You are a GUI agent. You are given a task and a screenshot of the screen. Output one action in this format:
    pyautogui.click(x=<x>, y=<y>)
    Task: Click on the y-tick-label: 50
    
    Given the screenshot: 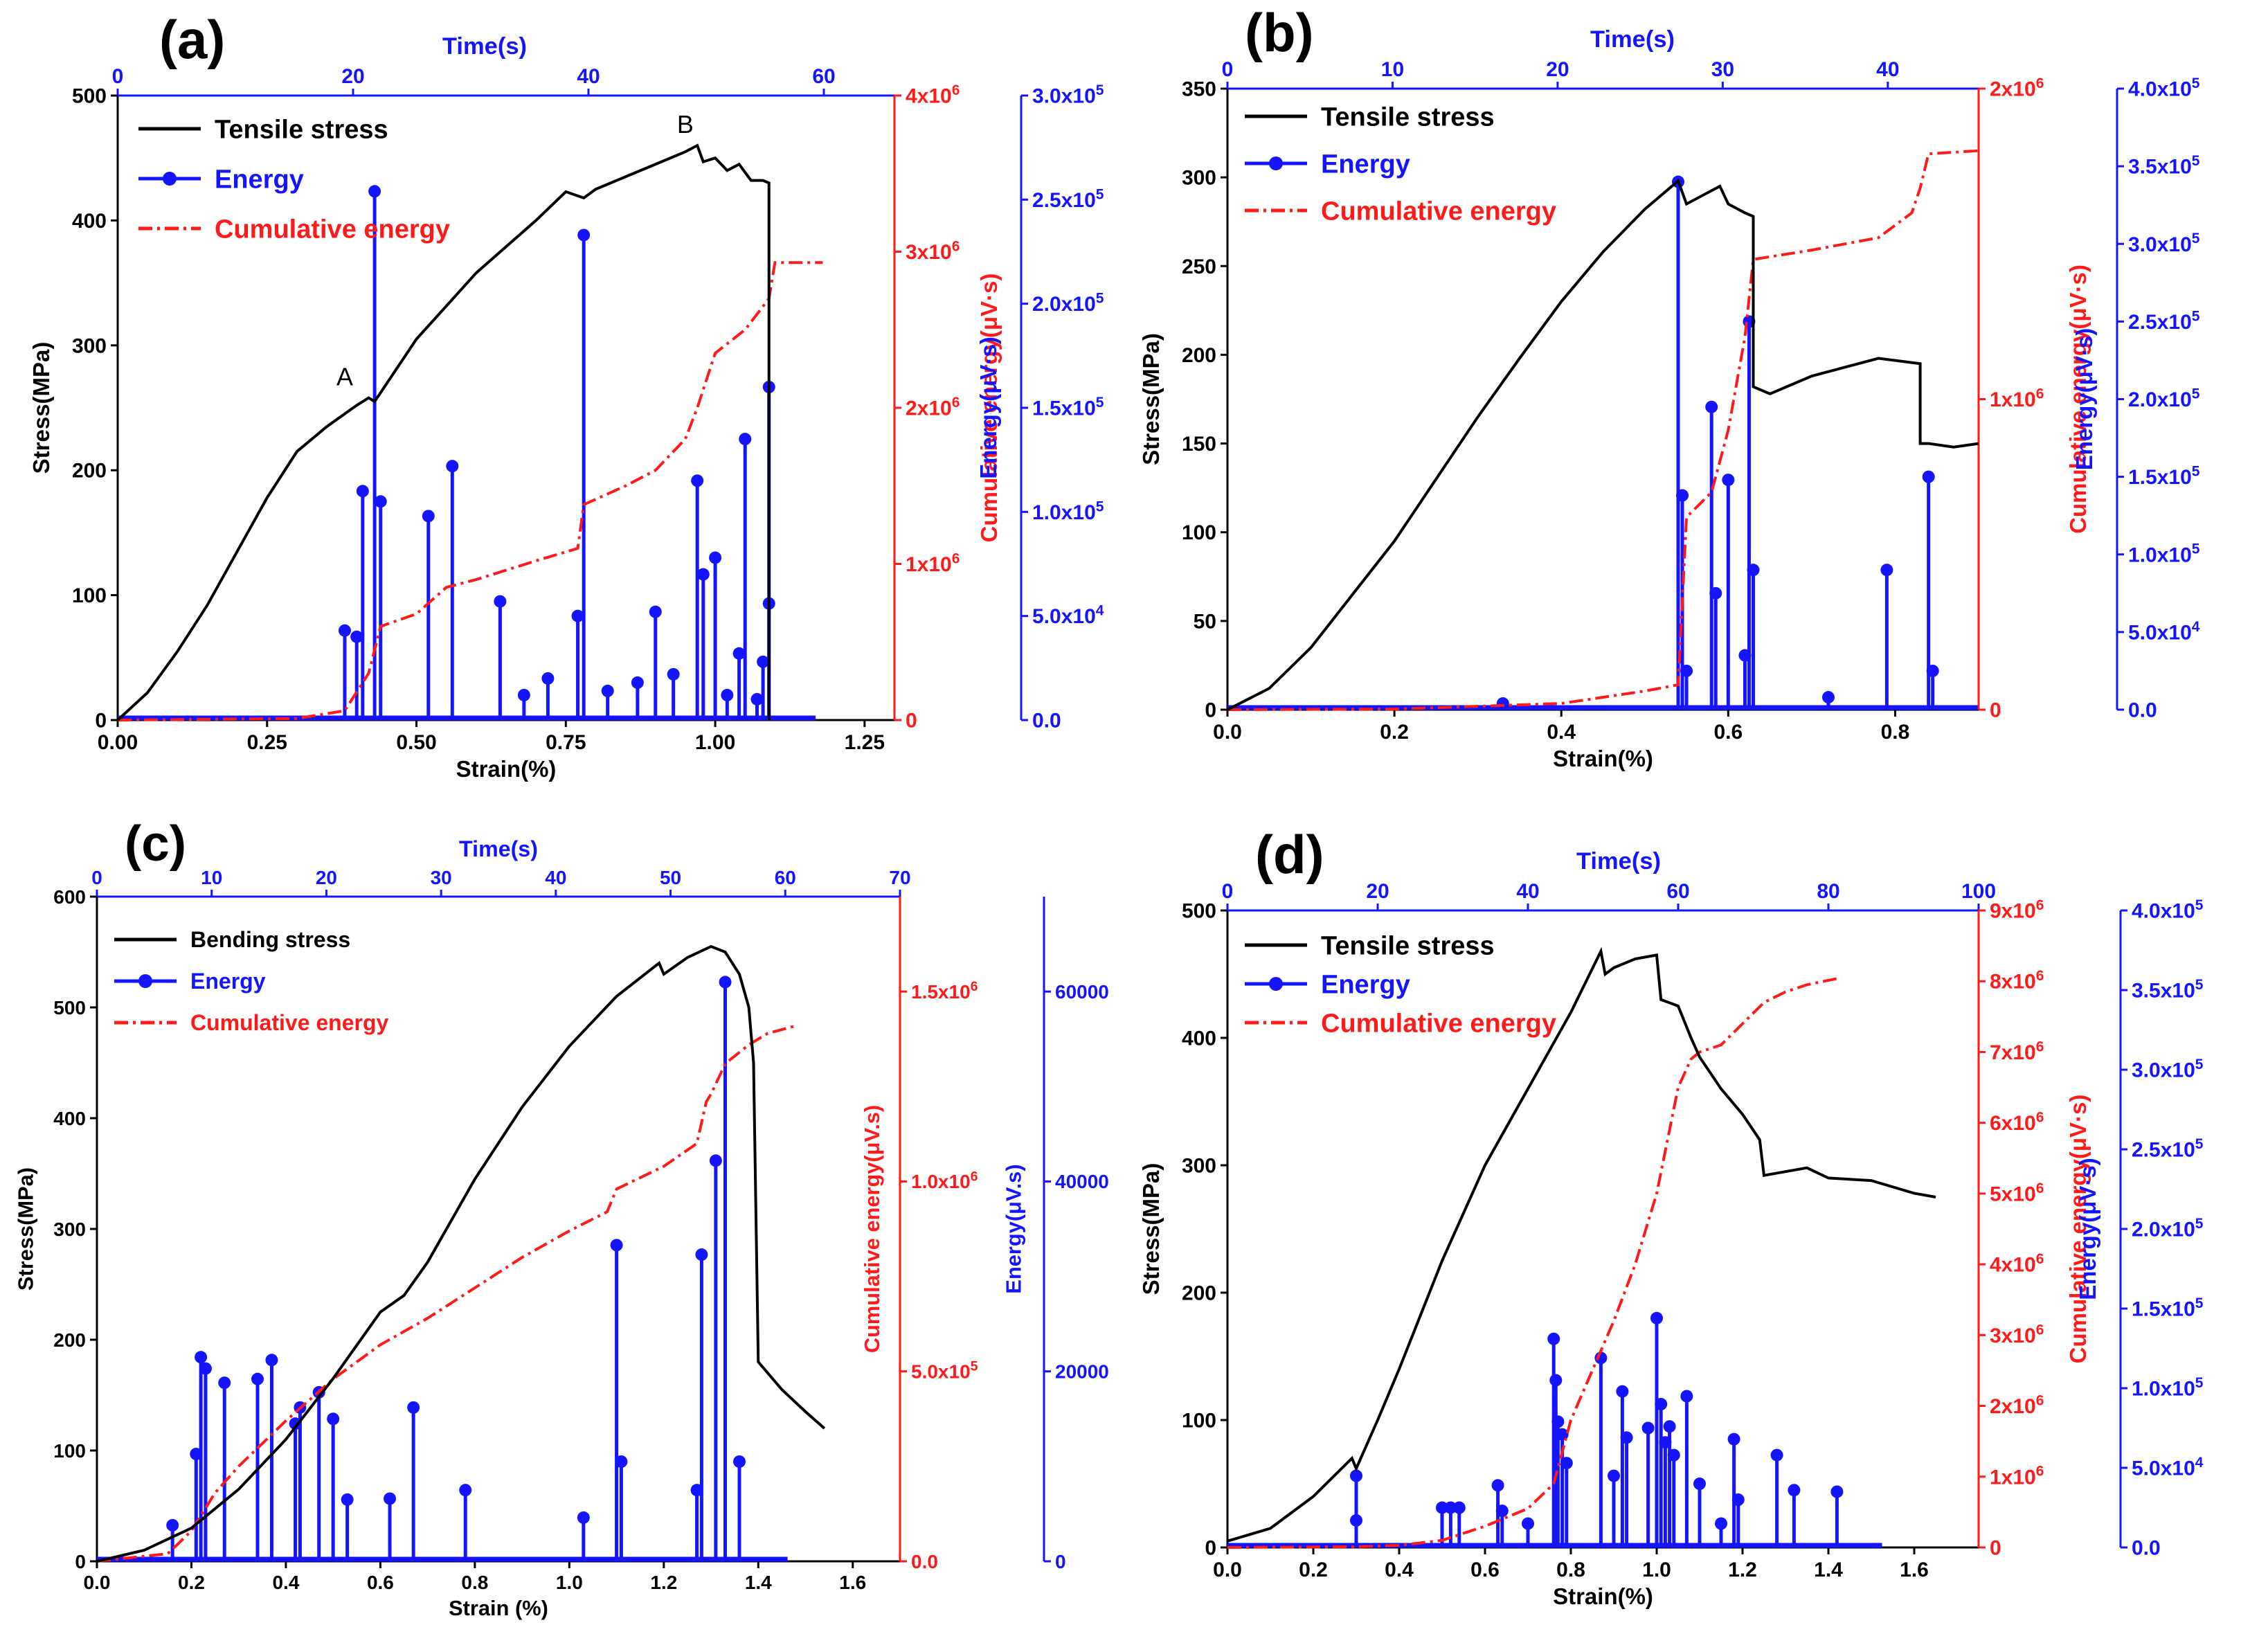 What is the action you would take?
    pyautogui.click(x=1205, y=622)
    